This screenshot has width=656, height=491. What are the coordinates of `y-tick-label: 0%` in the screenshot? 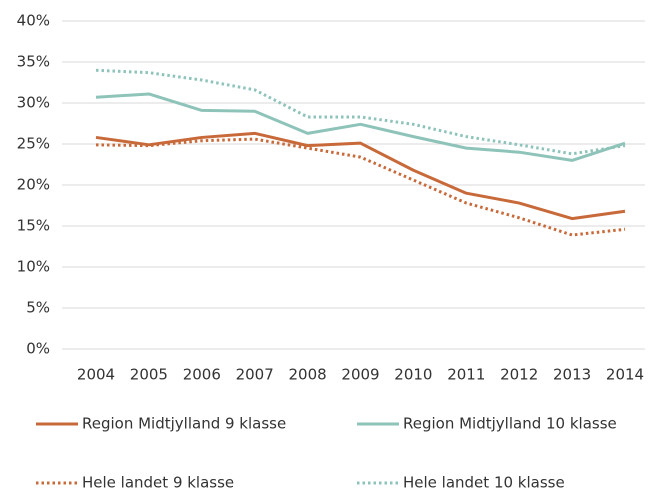 It's located at (38, 349).